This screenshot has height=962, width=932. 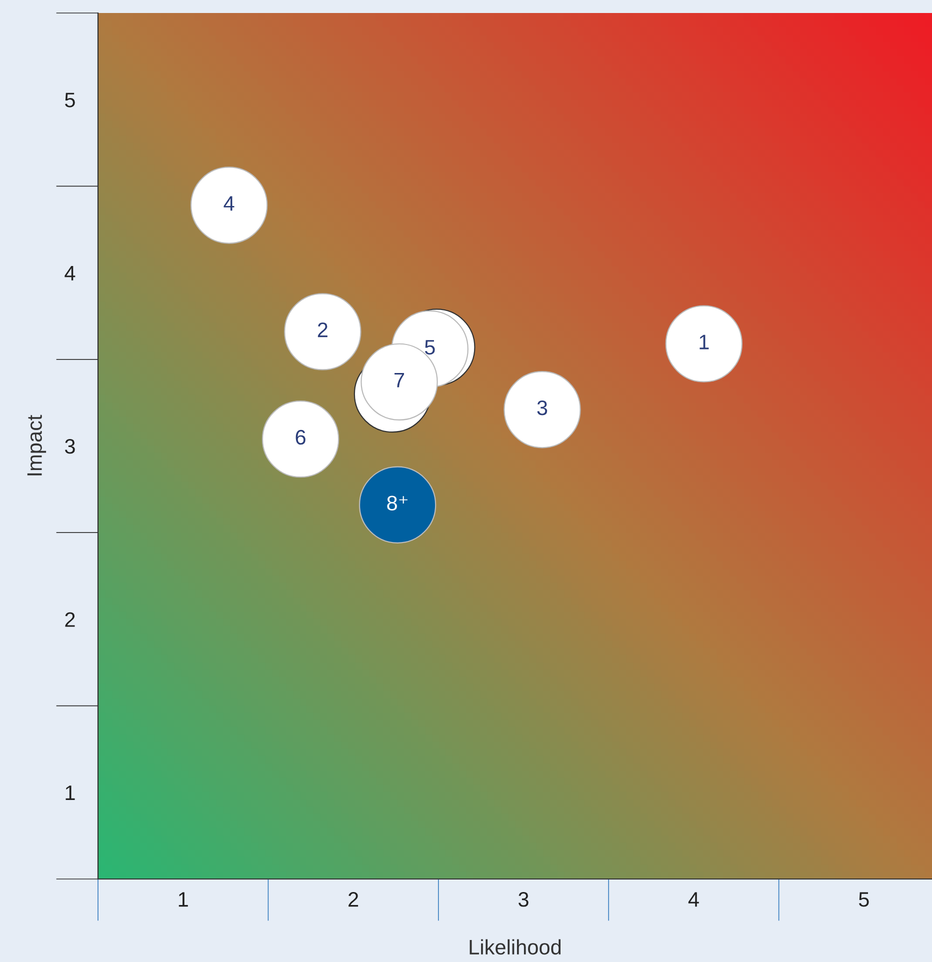 What do you see at coordinates (69, 446) in the screenshot?
I see `y-tick-label: 3` at bounding box center [69, 446].